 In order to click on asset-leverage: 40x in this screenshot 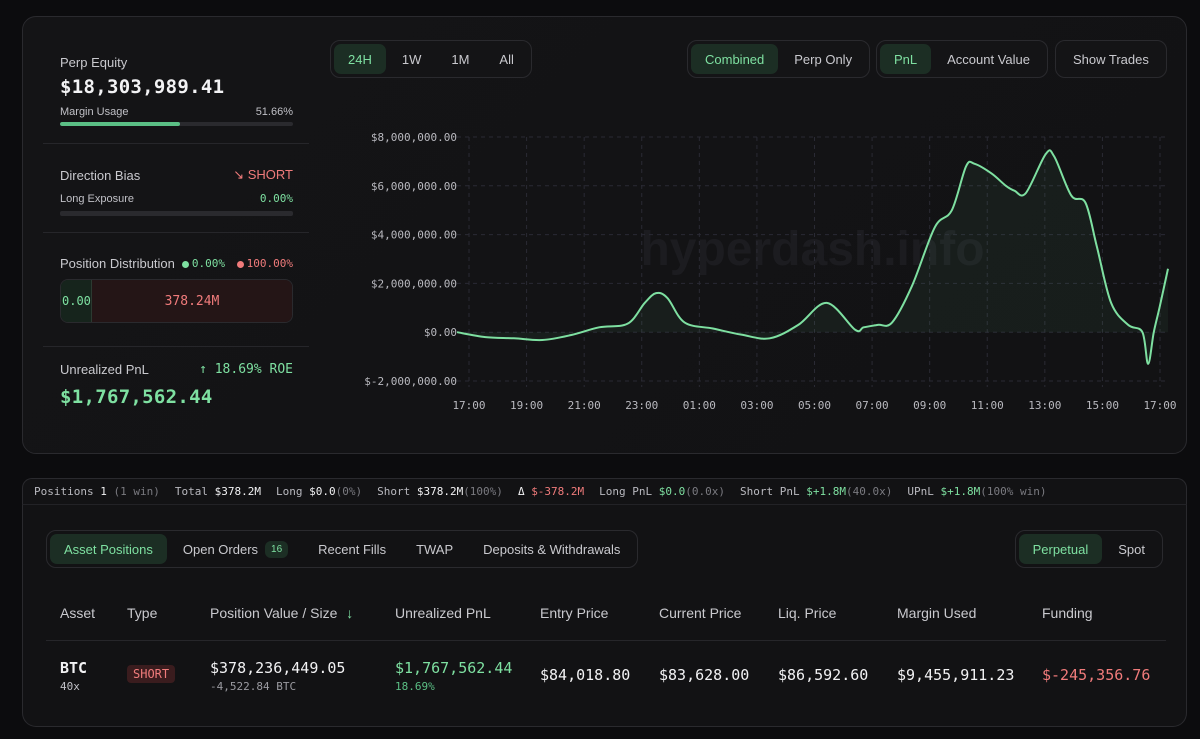, I will do `click(70, 686)`.